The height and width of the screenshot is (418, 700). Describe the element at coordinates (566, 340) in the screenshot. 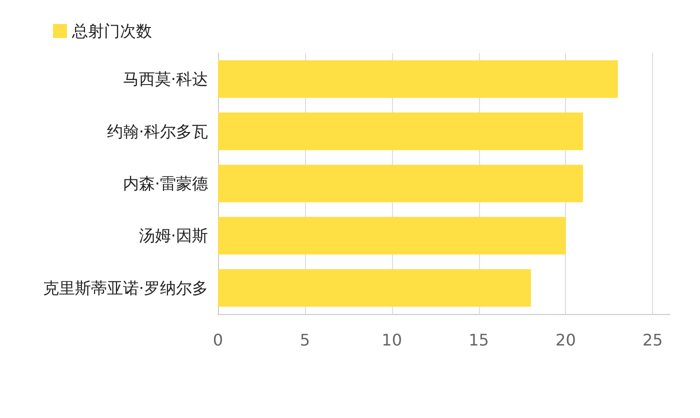

I see `x-tick-label: 20` at that location.